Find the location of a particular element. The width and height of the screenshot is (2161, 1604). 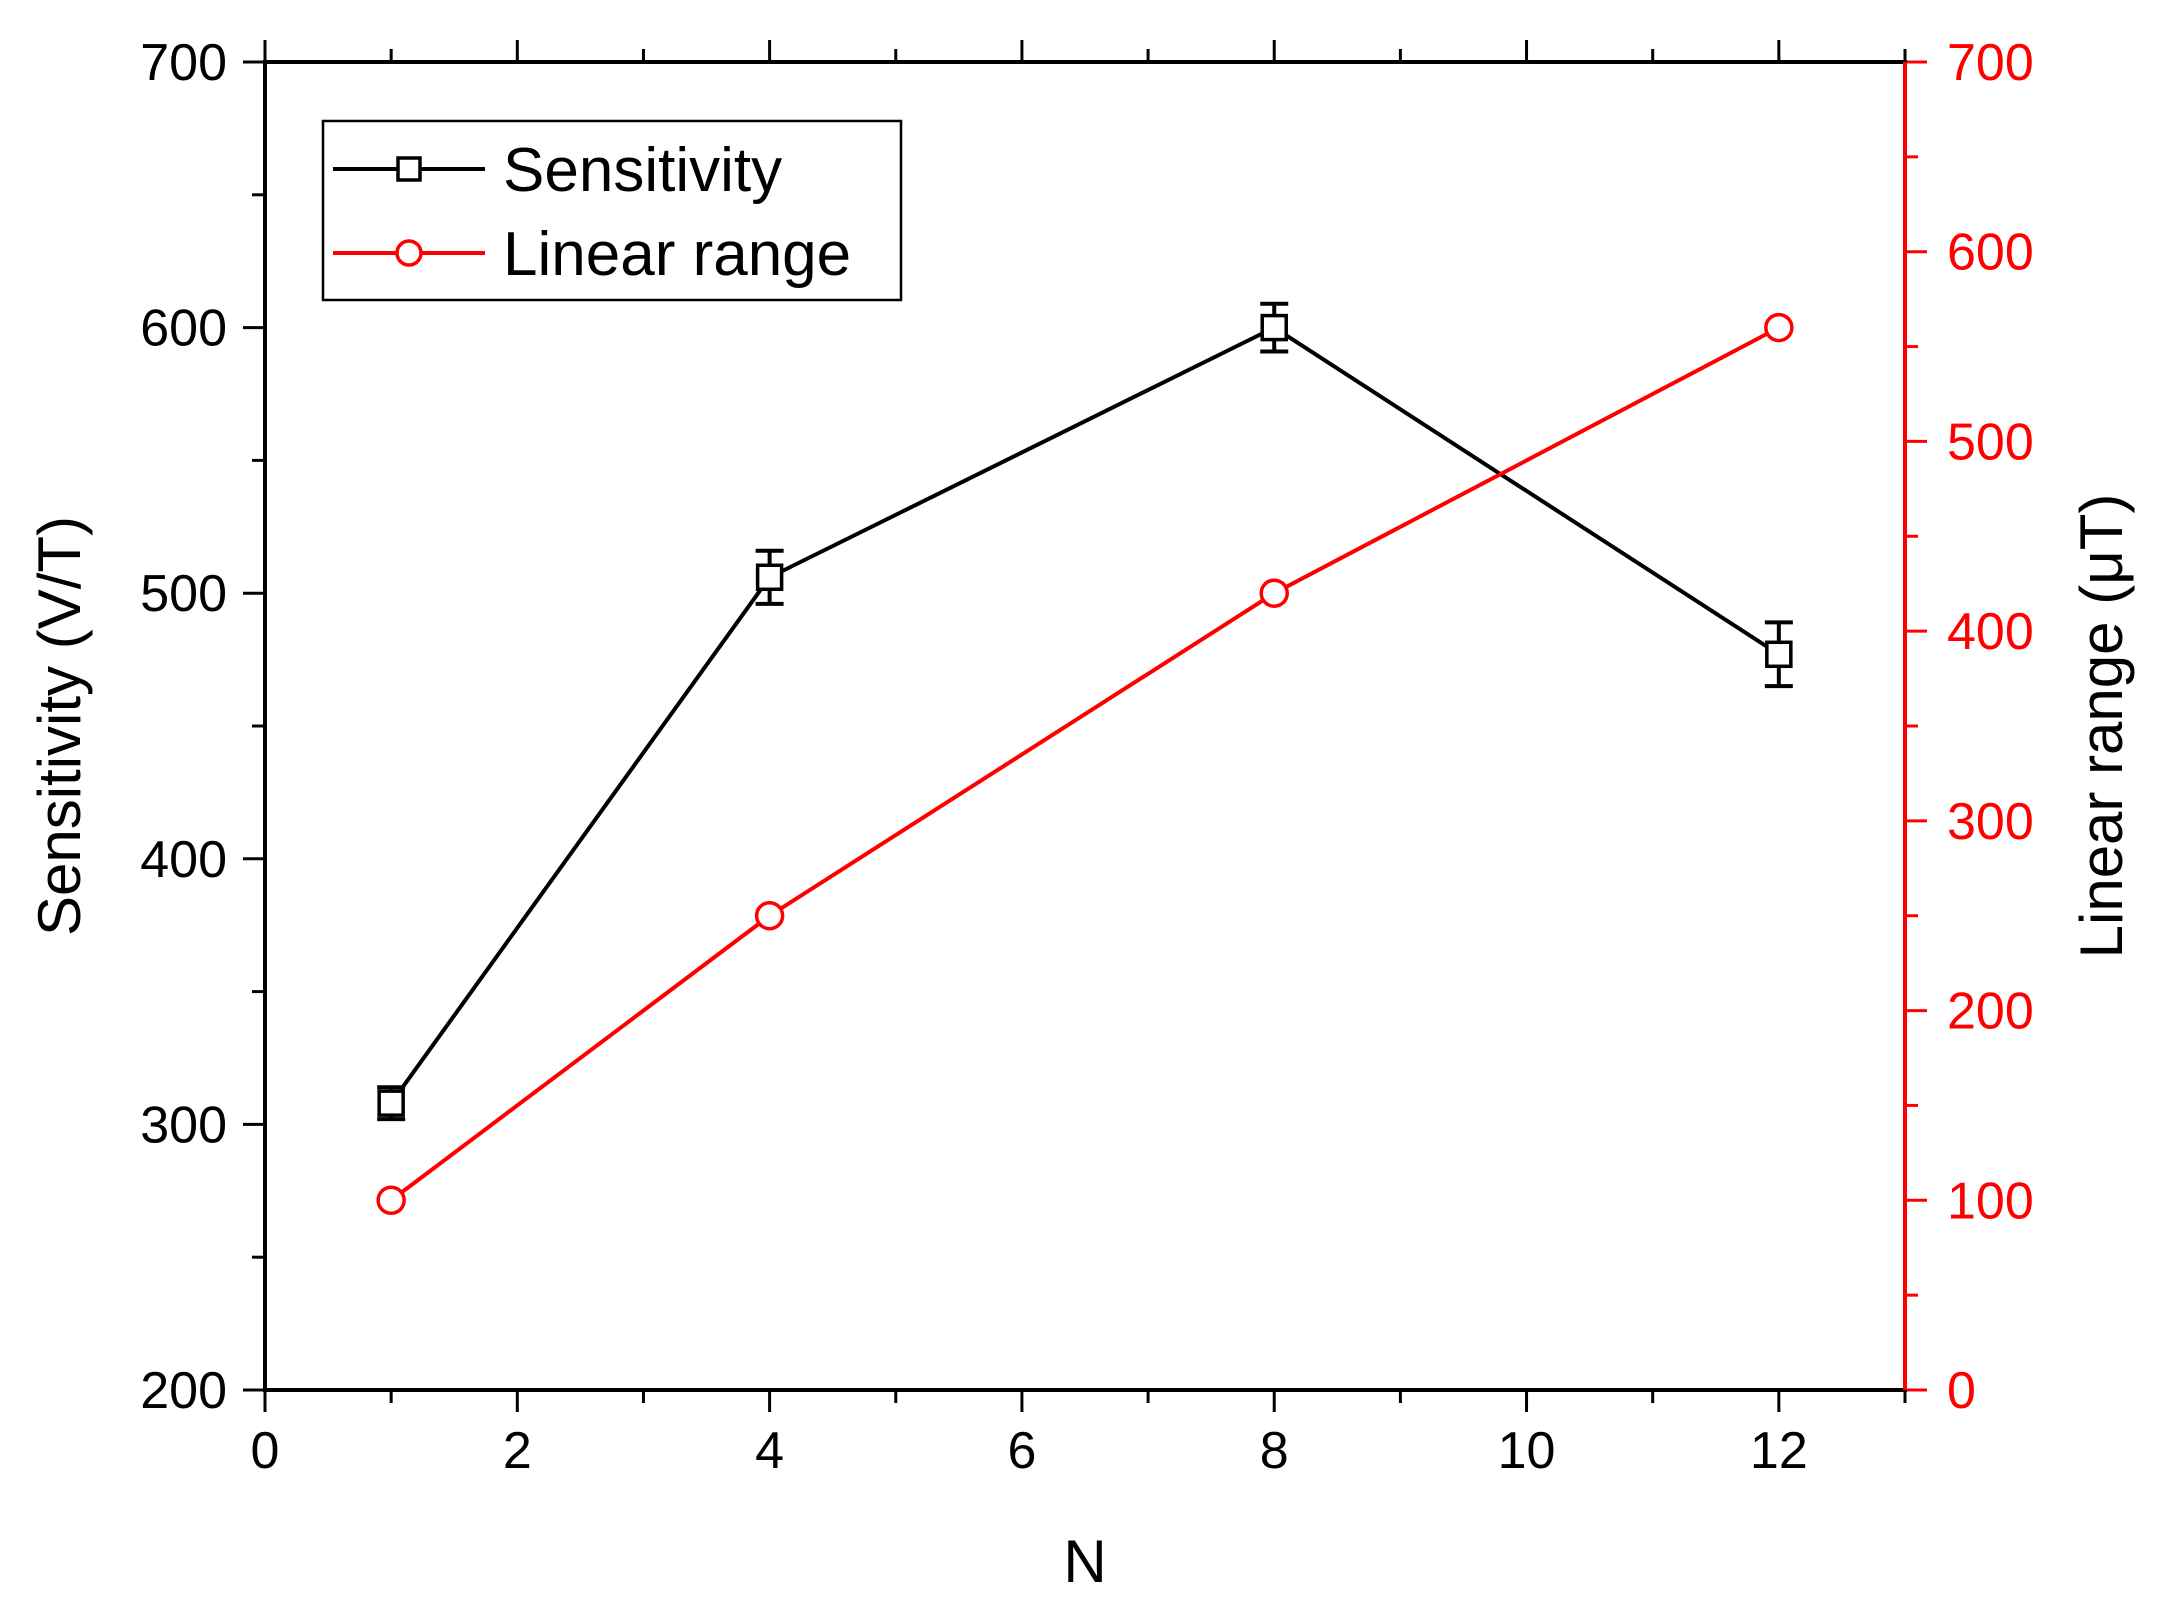

x-tick-label: 12 is located at coordinates (1779, 1451).